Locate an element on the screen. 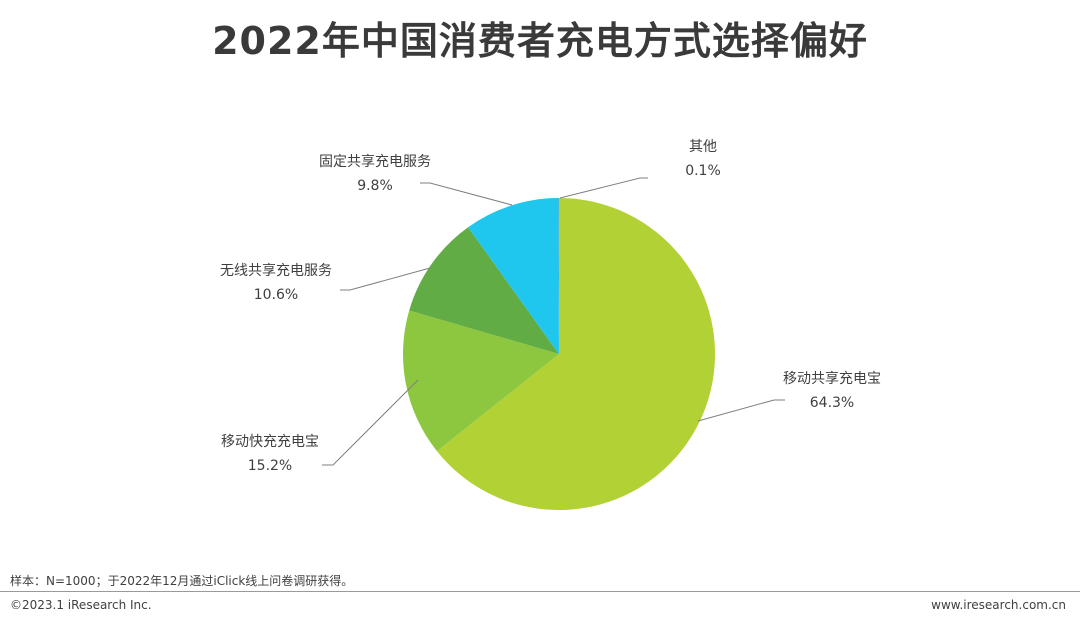 The height and width of the screenshot is (626, 1080). slice-label-3: 无线共享充电服务 is located at coordinates (276, 270).